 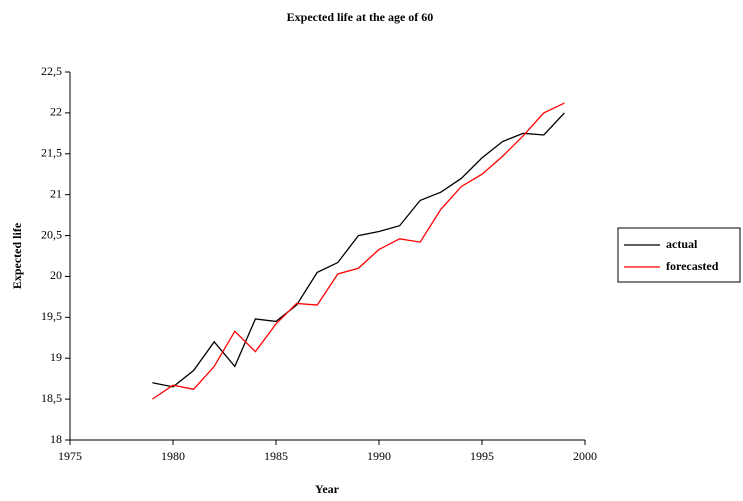 What do you see at coordinates (682, 244) in the screenshot?
I see `legend-label: actual` at bounding box center [682, 244].